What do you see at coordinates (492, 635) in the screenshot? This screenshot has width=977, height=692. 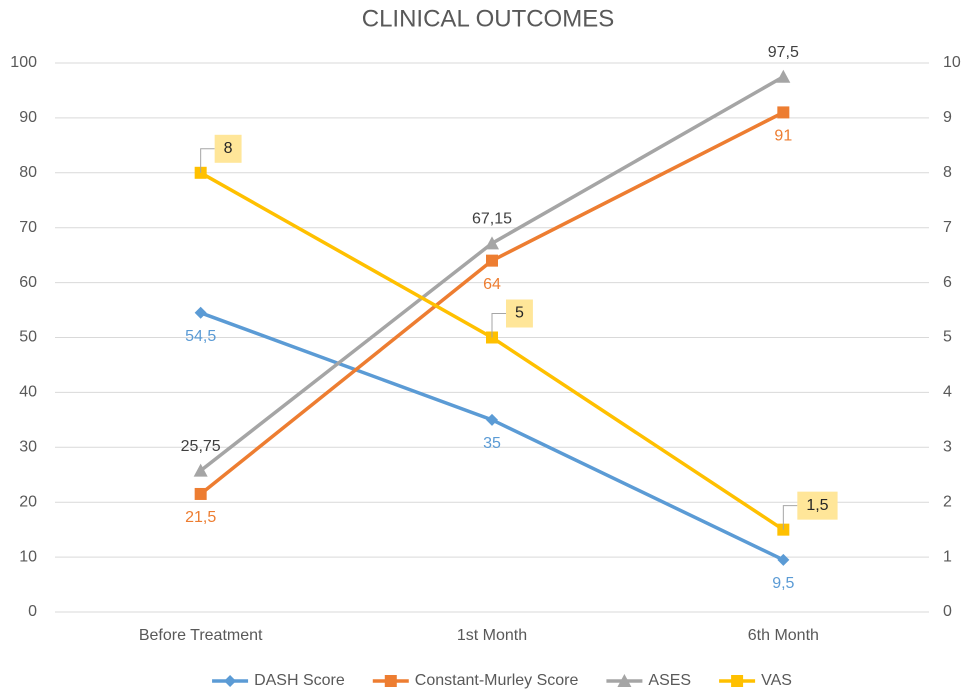 I see `x-tick-label: 1st Month` at bounding box center [492, 635].